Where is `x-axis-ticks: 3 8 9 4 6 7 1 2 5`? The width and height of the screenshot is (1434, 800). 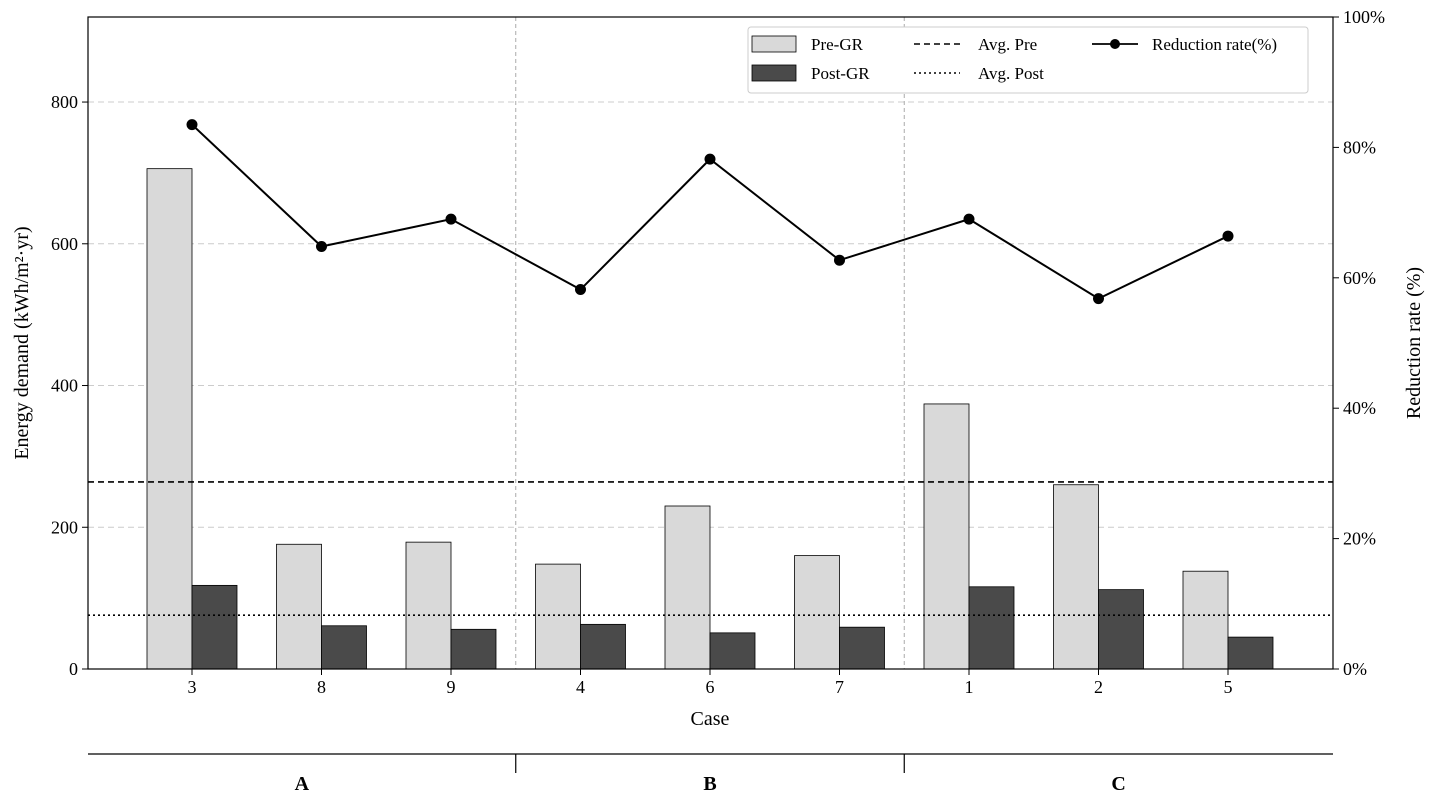 x-axis-ticks: 3 8 9 4 6 7 1 2 5 is located at coordinates (710, 683).